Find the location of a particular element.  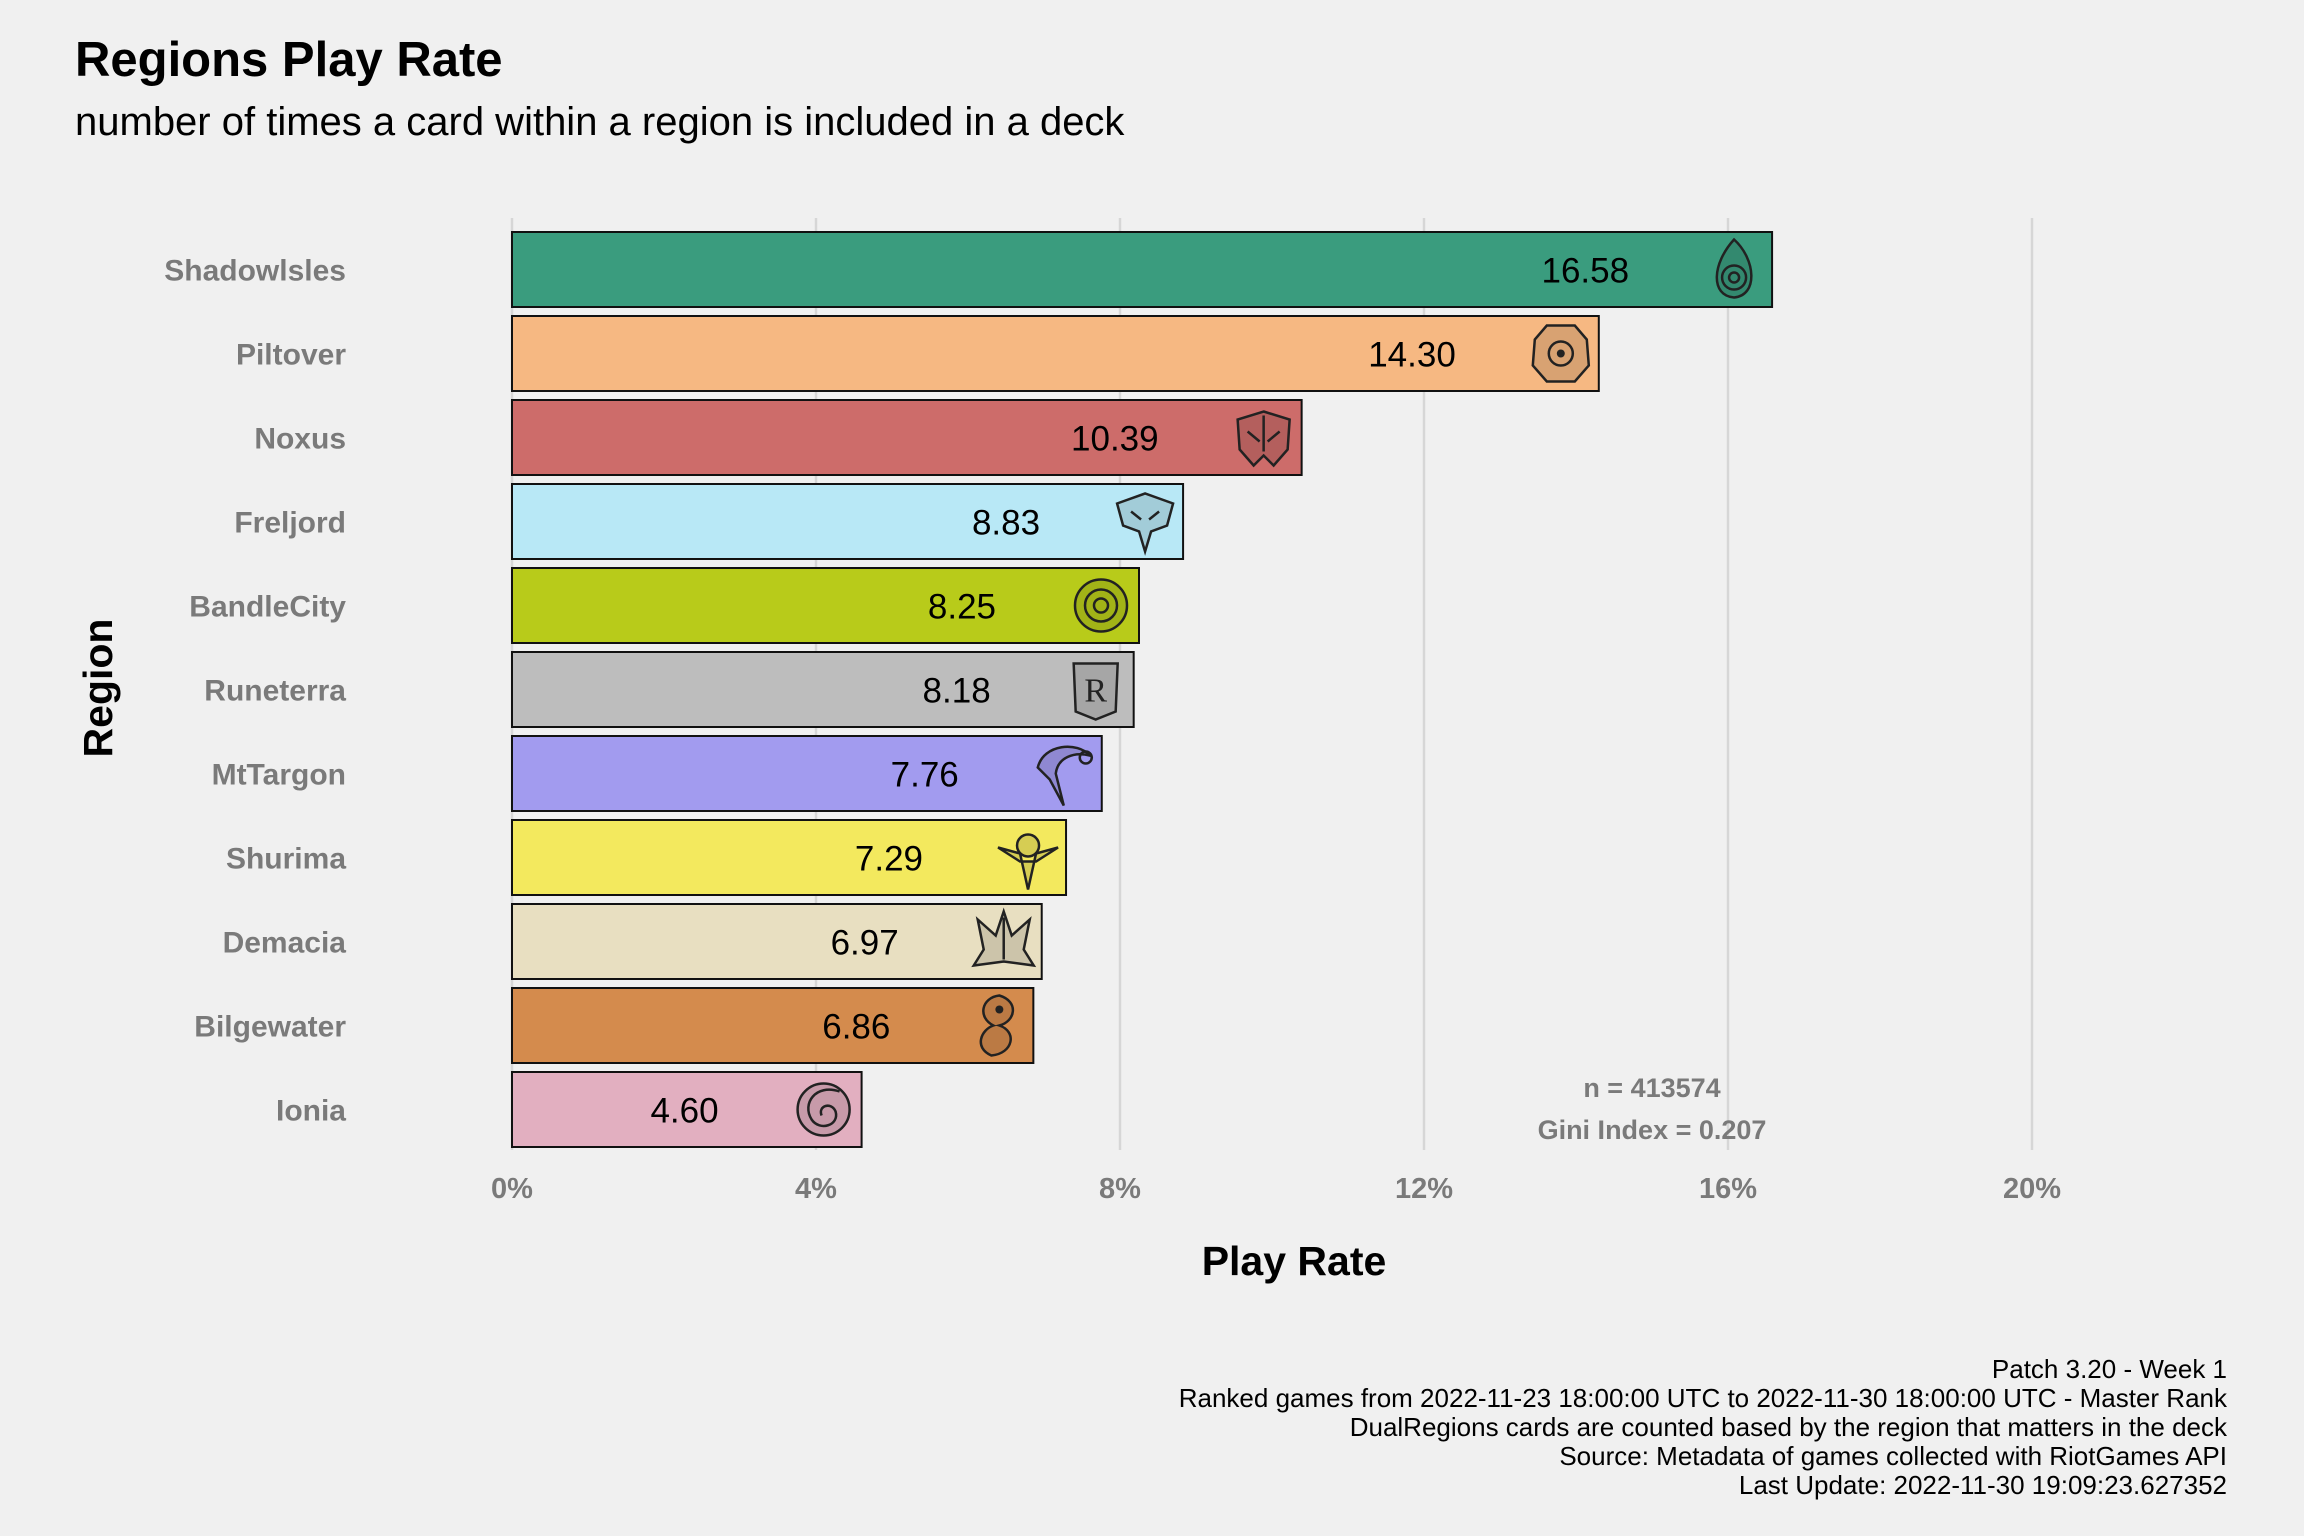

x-axis-title: Play Rate is located at coordinates (1294, 1261).